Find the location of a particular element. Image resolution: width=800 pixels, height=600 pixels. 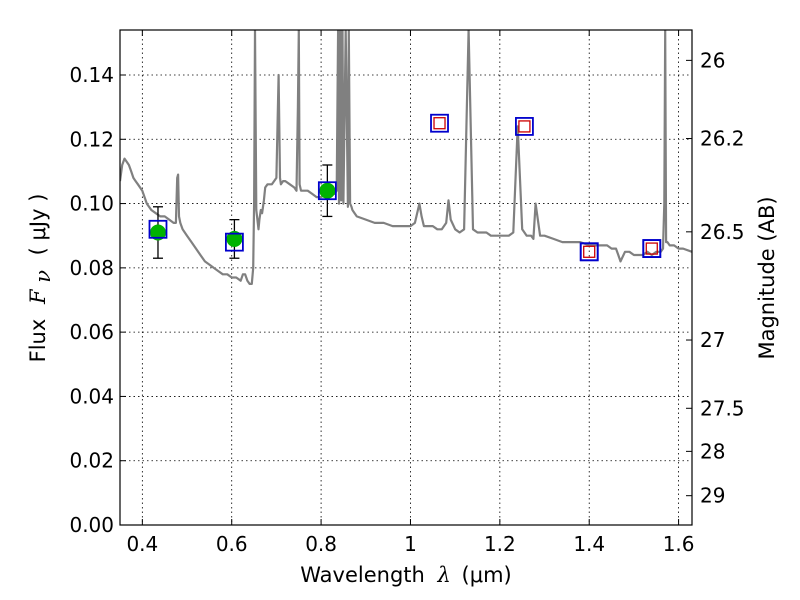

y2-tick-label: 29 is located at coordinates (712, 496).